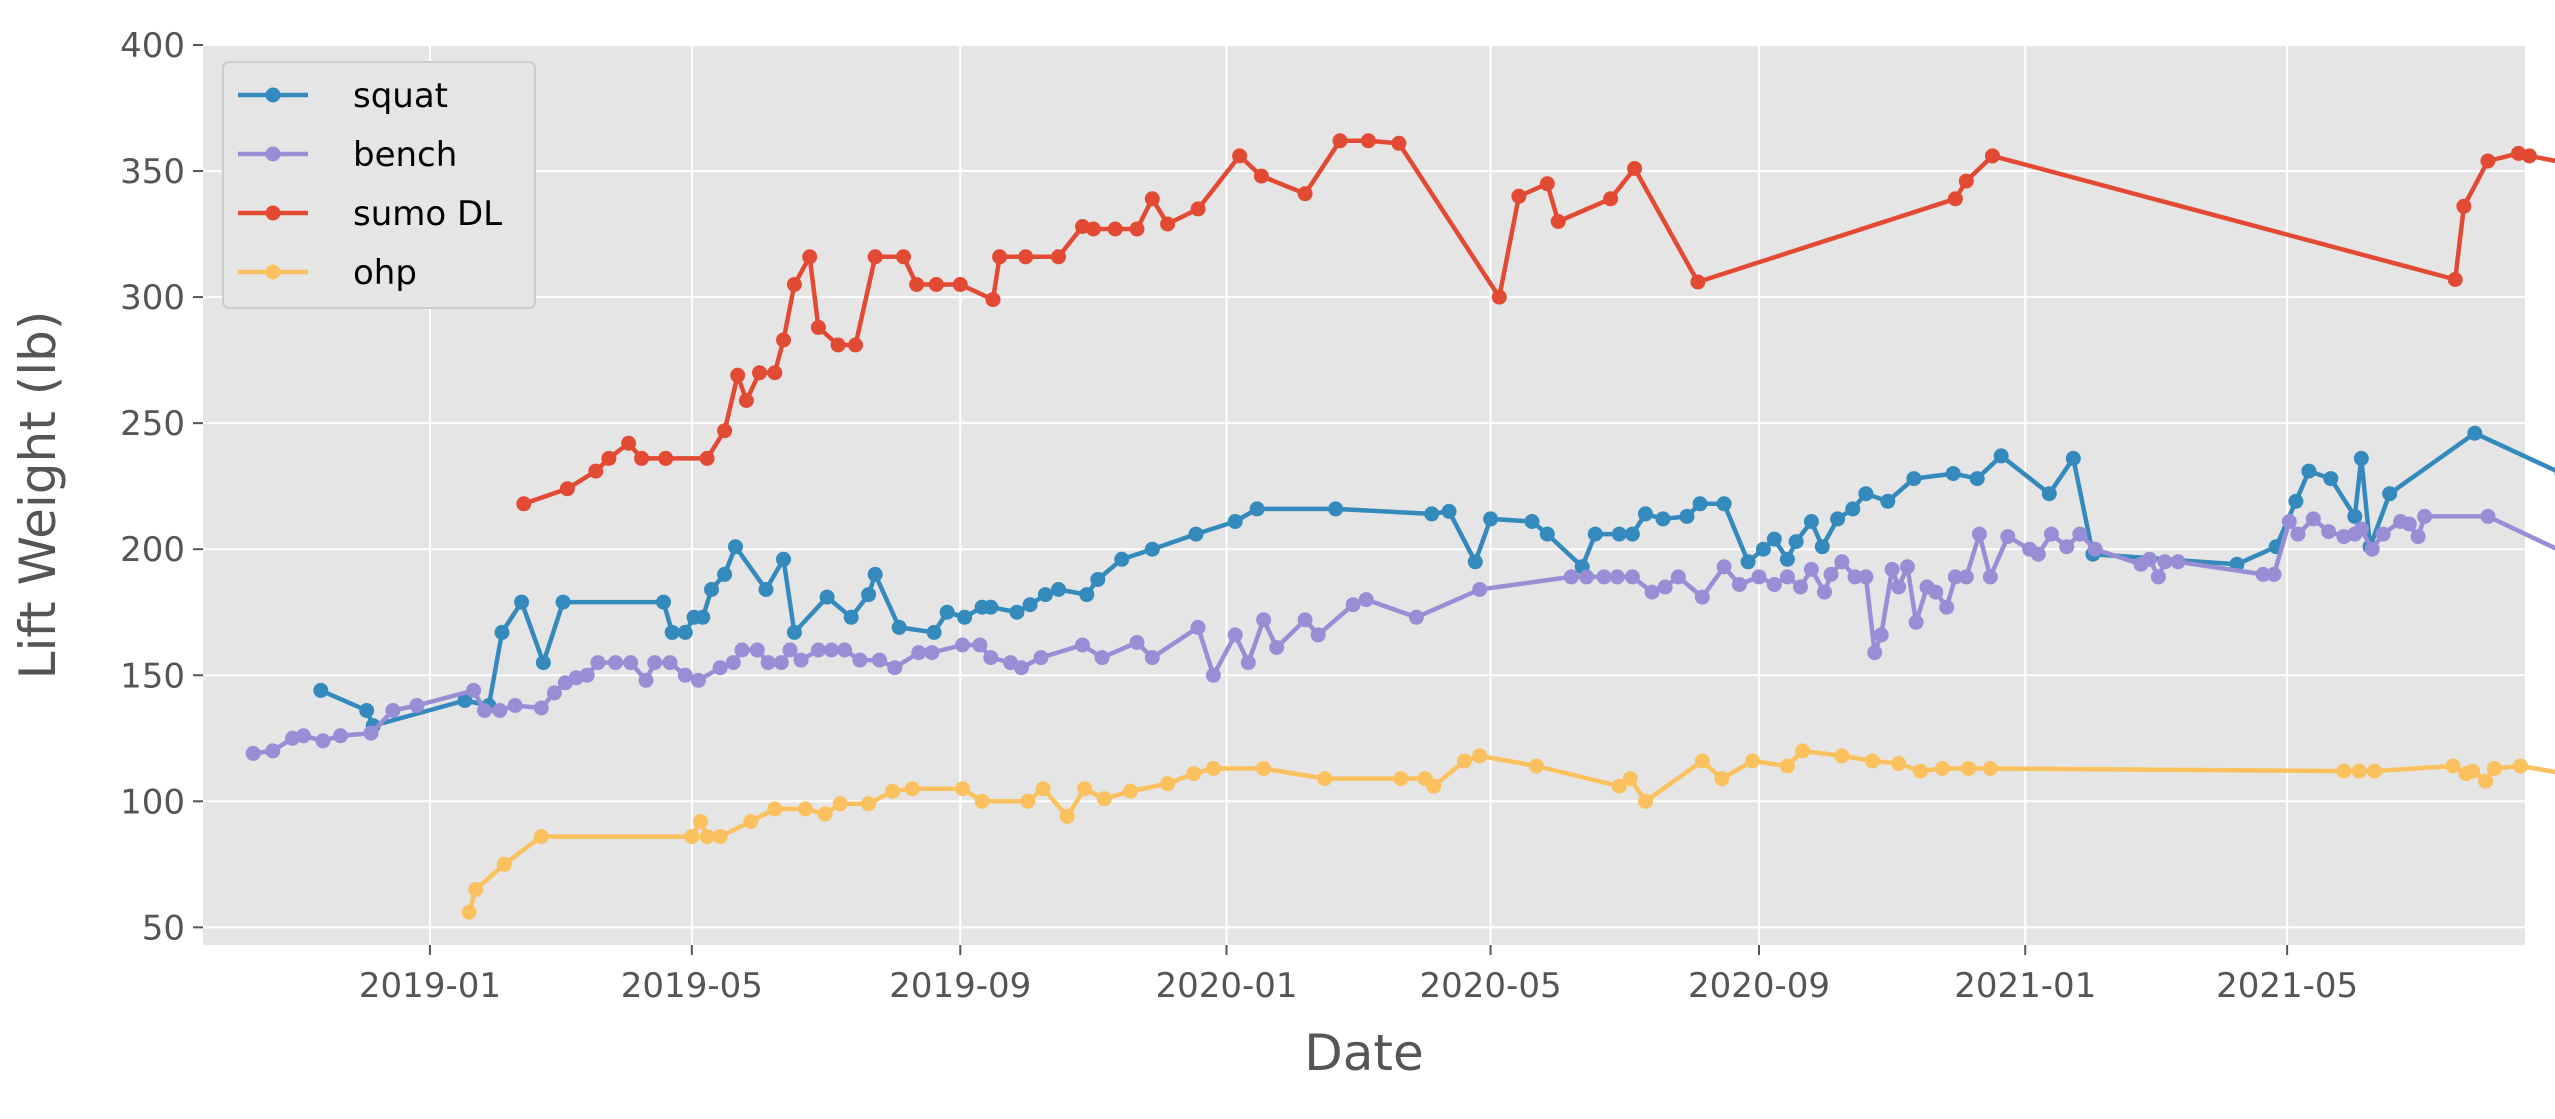  Describe the element at coordinates (152, 424) in the screenshot. I see `y-tick-label: 250` at that location.